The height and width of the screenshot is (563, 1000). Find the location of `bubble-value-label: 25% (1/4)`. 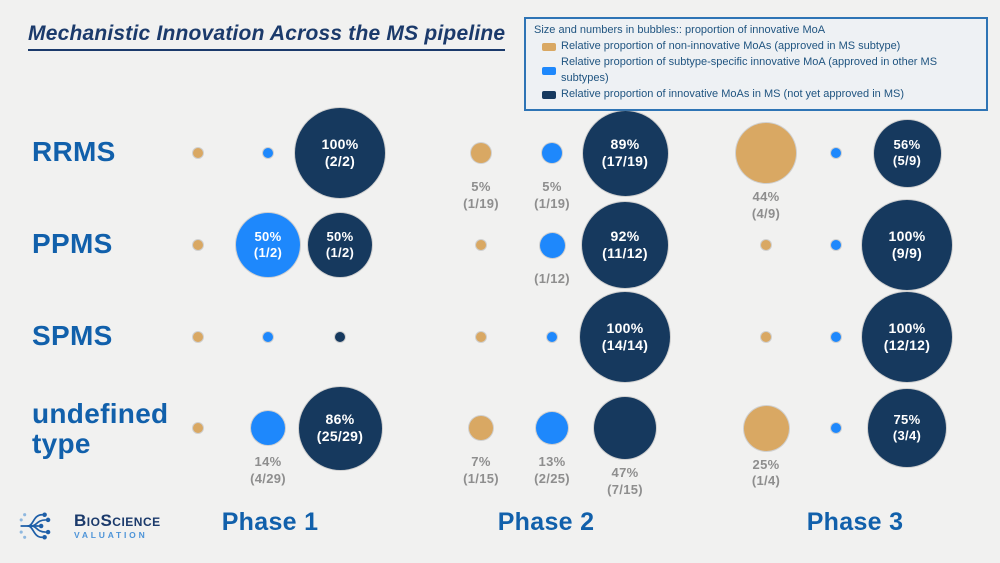

bubble-value-label: 25% (1/4) is located at coordinates (766, 472).